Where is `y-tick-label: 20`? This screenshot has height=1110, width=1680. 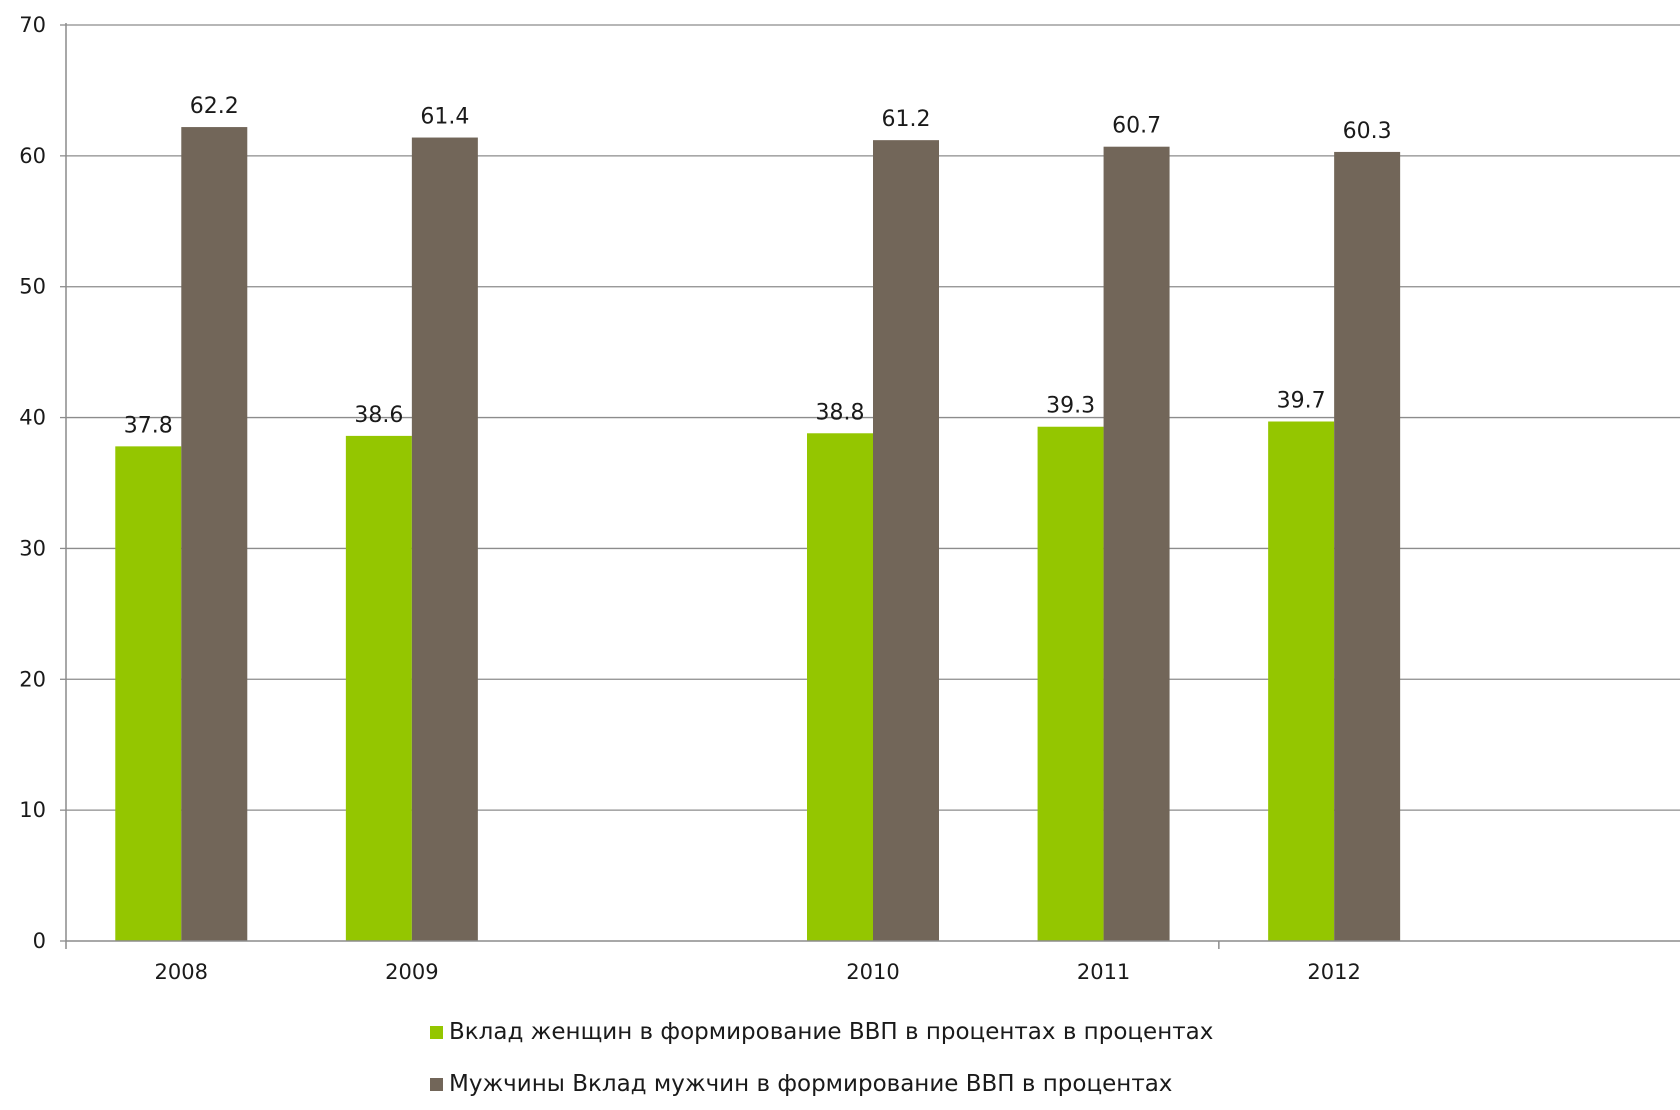
y-tick-label: 20 is located at coordinates (32, 679).